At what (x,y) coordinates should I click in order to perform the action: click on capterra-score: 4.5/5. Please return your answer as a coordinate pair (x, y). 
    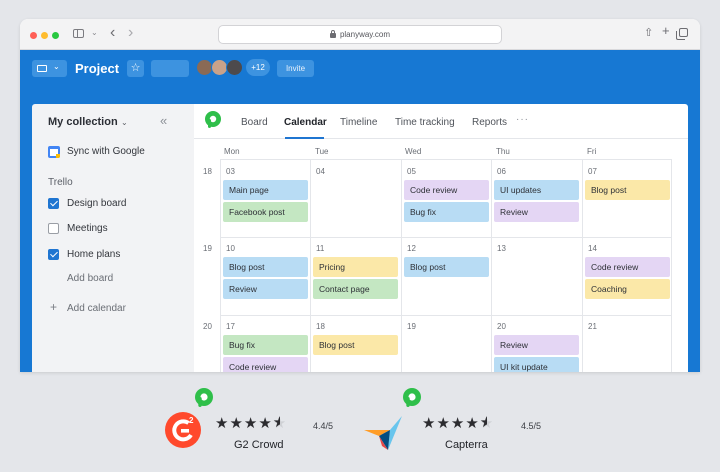
    Looking at the image, I should click on (531, 426).